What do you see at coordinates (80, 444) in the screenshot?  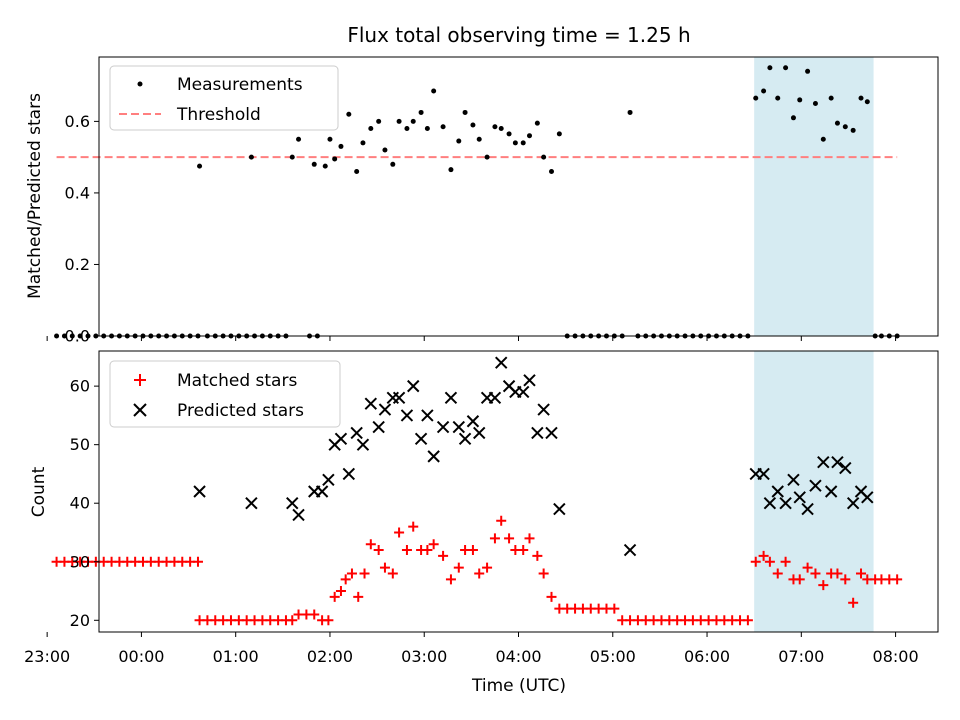 I see `bottom-y-tick-label: 50` at bounding box center [80, 444].